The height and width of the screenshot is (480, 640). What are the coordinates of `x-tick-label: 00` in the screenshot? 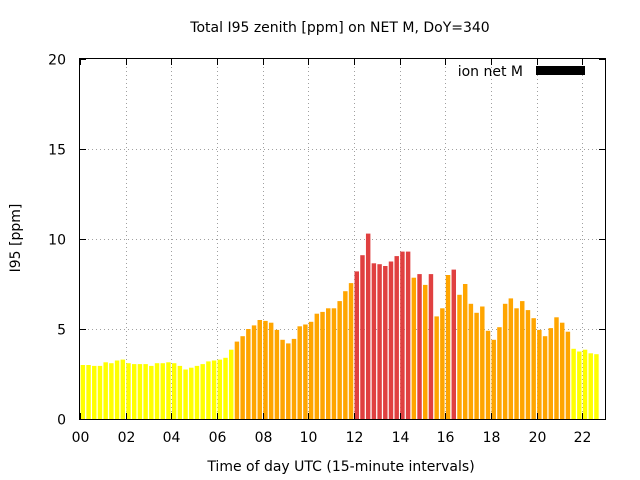 It's located at (81, 438).